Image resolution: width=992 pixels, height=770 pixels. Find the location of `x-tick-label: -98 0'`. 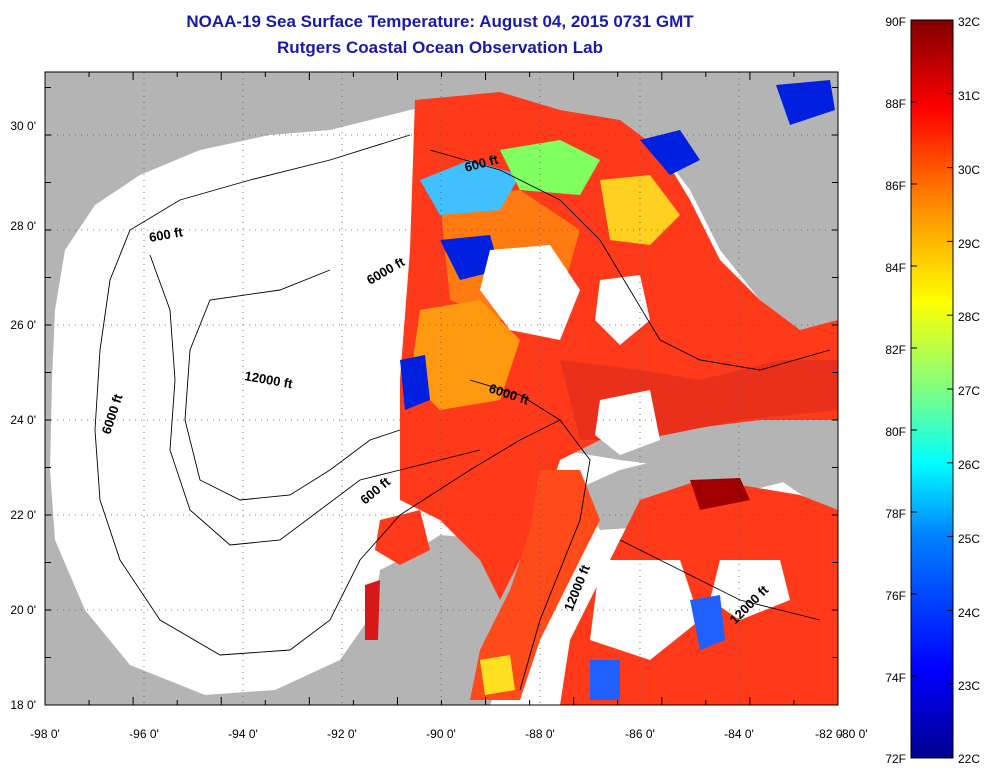

x-tick-label: -98 0' is located at coordinates (45, 734).